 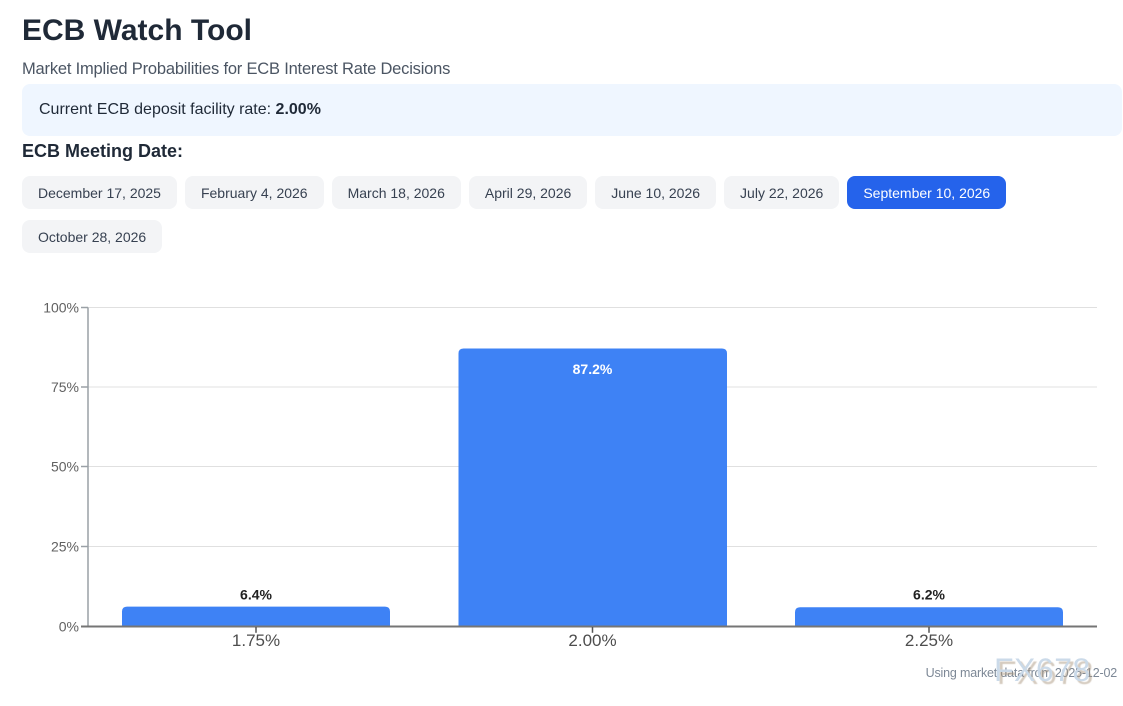 What do you see at coordinates (256, 595) in the screenshot?
I see `svg-text: 6.4%` at bounding box center [256, 595].